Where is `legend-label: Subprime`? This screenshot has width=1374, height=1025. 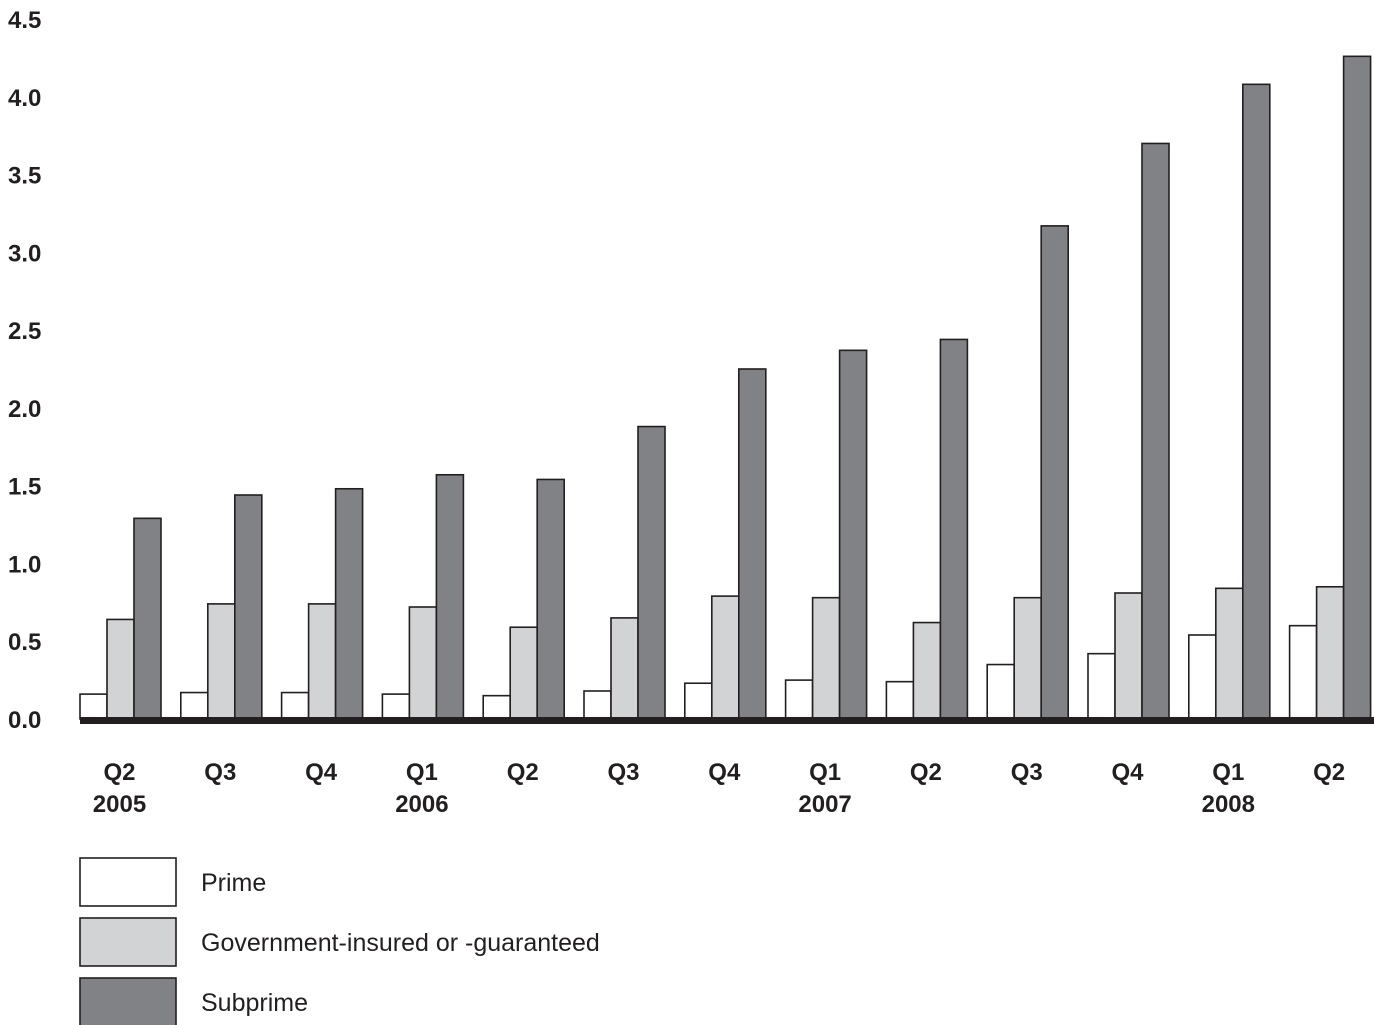 legend-label: Subprime is located at coordinates (254, 1003).